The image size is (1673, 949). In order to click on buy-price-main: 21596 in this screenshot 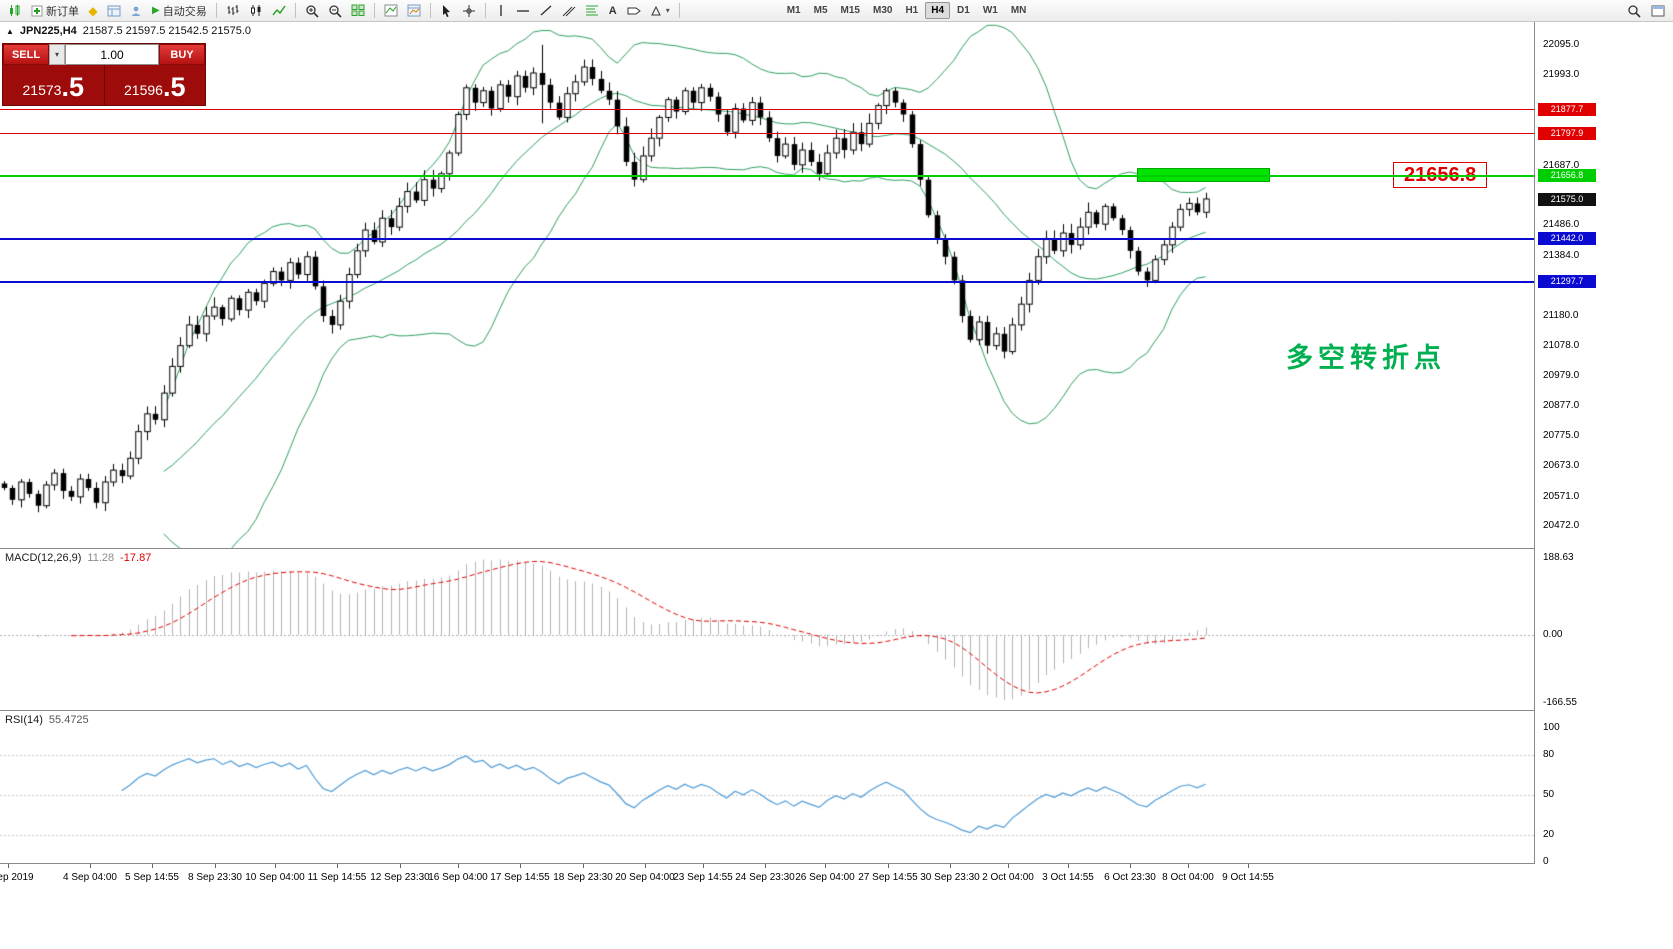, I will do `click(143, 90)`.